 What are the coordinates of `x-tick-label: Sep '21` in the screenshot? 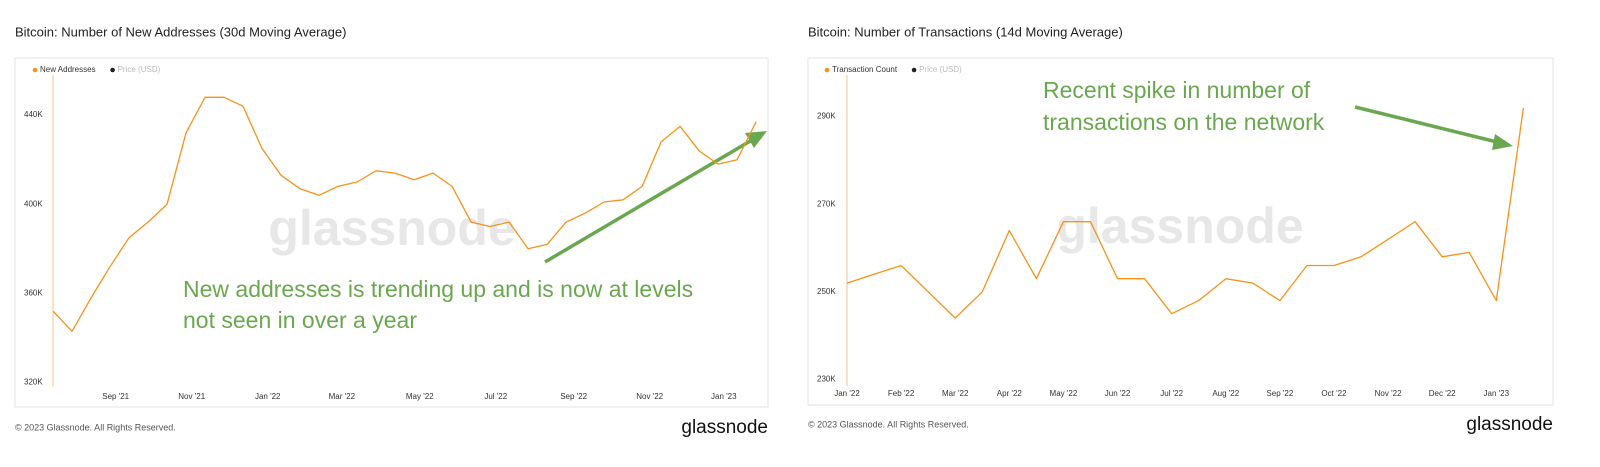 It's located at (115, 396).